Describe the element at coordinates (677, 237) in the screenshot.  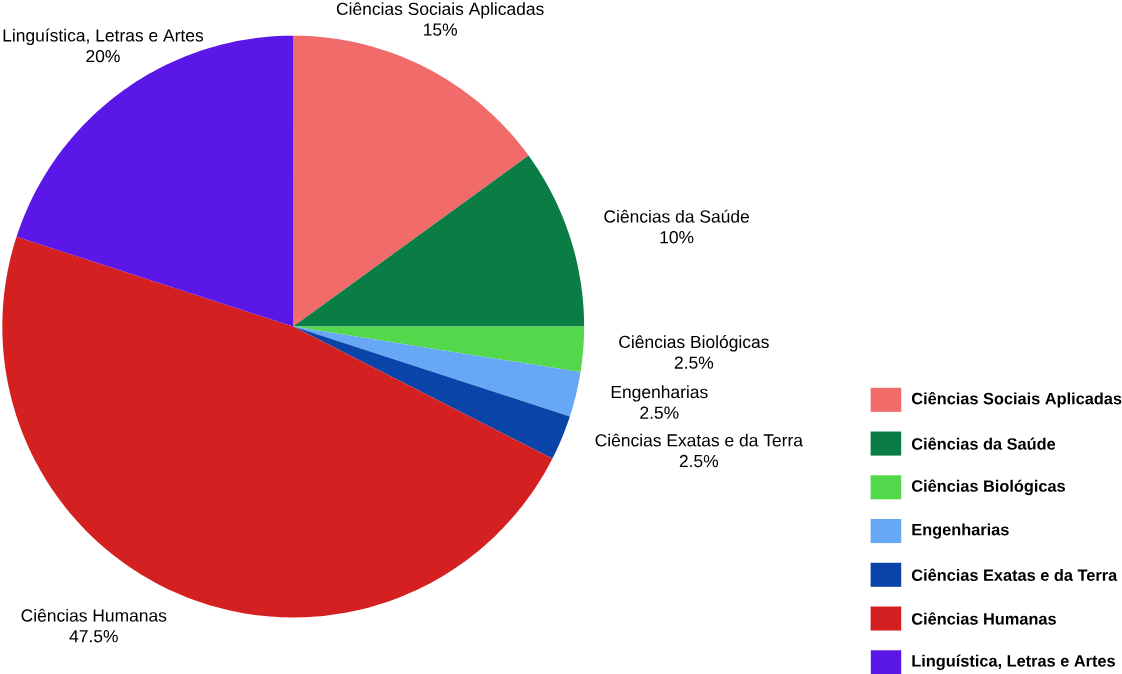
I see `data-label: 10%` at that location.